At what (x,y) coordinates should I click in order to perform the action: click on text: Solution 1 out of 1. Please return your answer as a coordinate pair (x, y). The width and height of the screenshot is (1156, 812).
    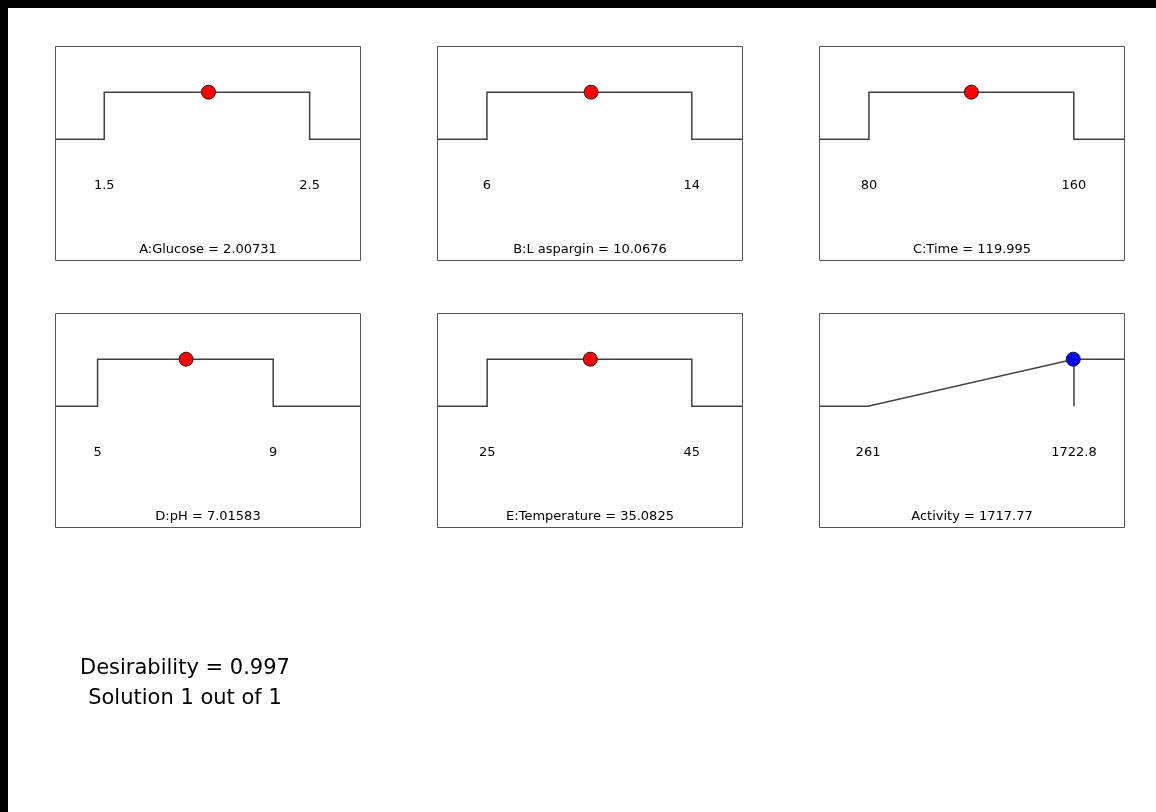
    Looking at the image, I should click on (185, 697).